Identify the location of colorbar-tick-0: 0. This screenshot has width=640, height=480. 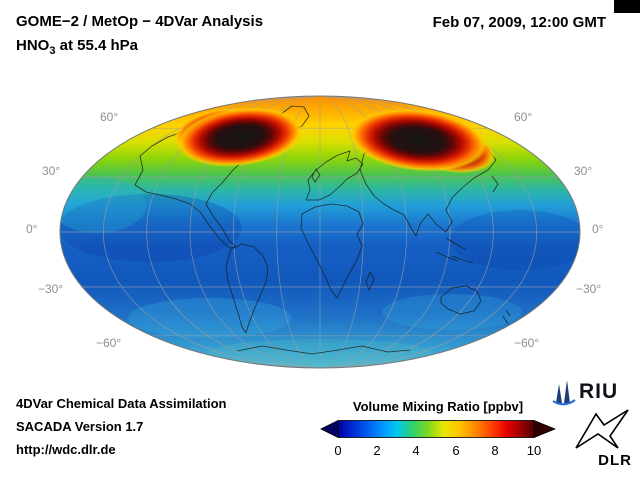
(338, 450).